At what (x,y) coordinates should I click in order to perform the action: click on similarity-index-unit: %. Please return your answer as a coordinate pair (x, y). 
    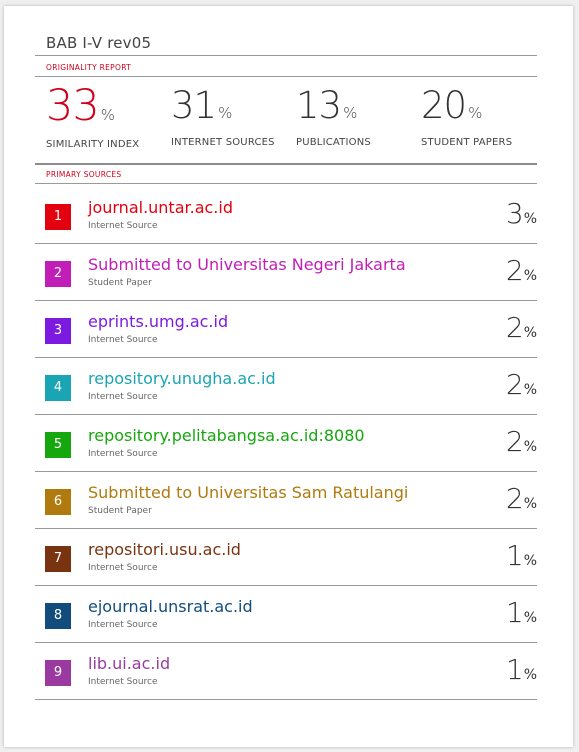
    Looking at the image, I should click on (107, 115).